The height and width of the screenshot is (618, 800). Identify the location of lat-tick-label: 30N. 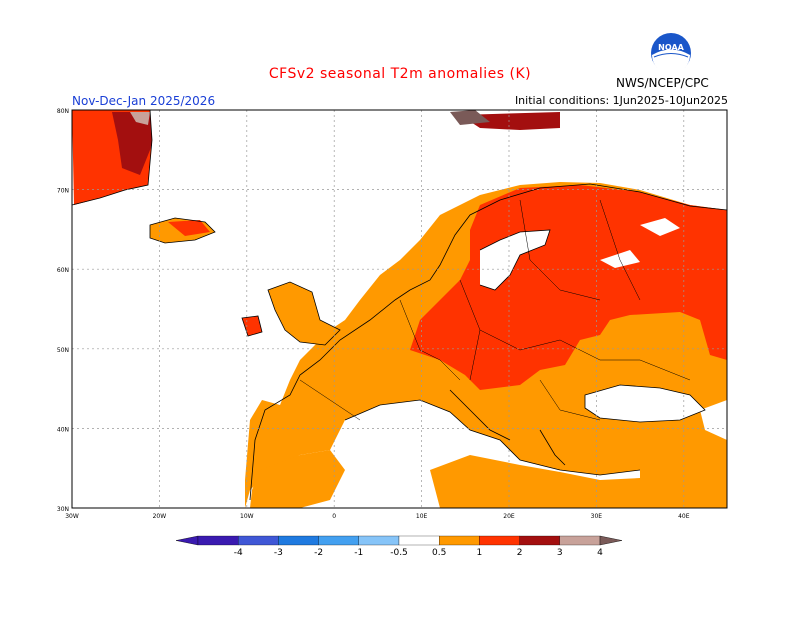
(63, 509).